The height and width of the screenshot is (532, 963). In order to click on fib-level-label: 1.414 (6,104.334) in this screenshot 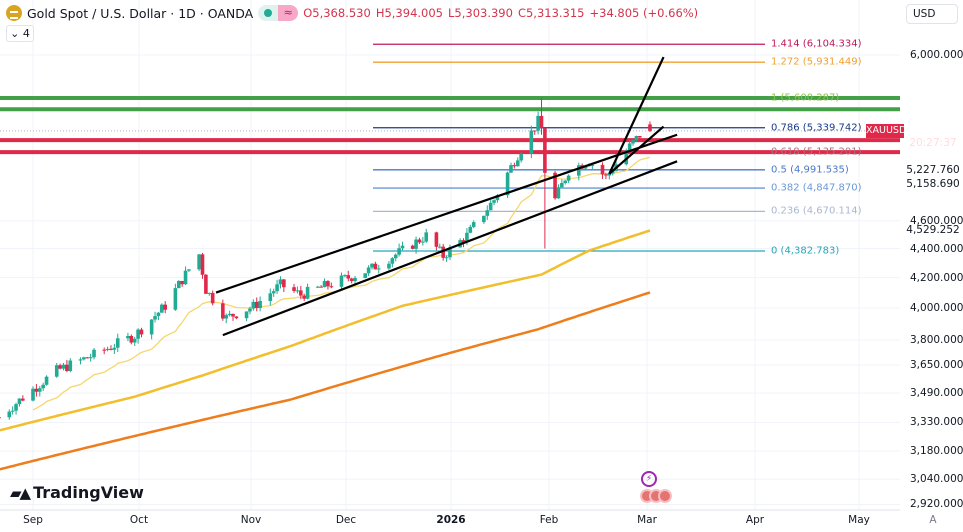, I will do `click(816, 44)`.